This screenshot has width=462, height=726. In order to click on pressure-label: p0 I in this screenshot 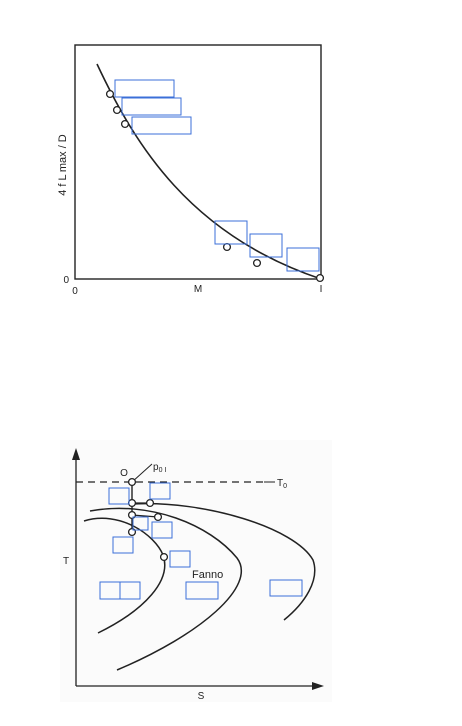, I will do `click(159, 468)`.